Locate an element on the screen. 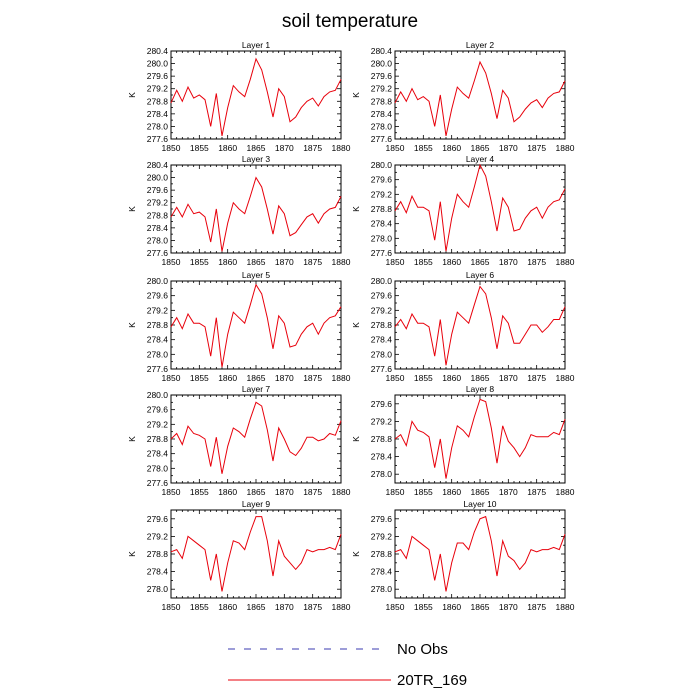  panel-title: Layer 8 is located at coordinates (480, 389).